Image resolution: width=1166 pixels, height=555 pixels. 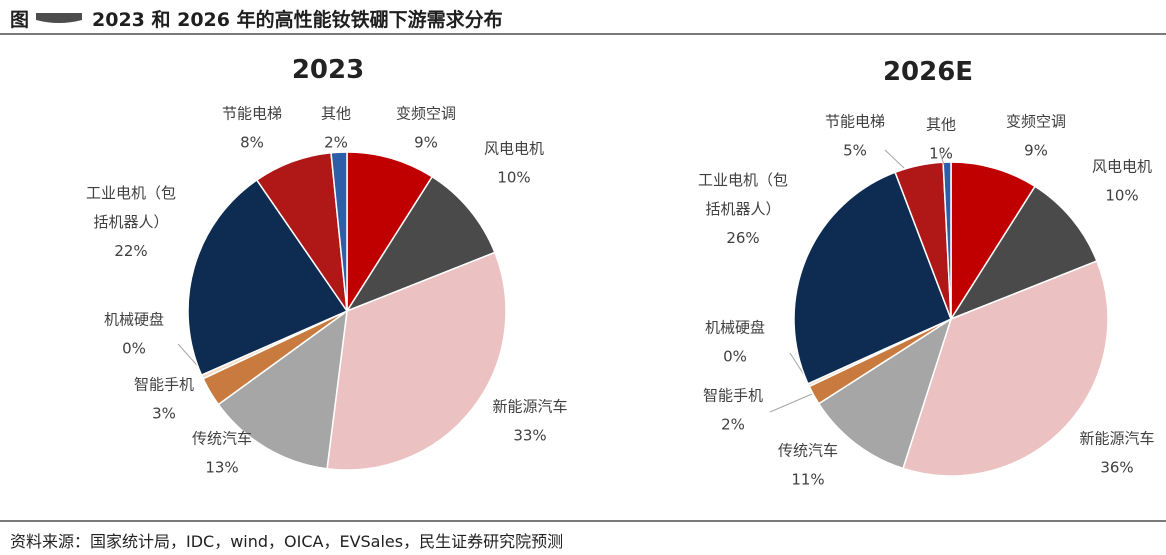 I want to click on slice-label: 传统汽车 13%, so click(x=222, y=453).